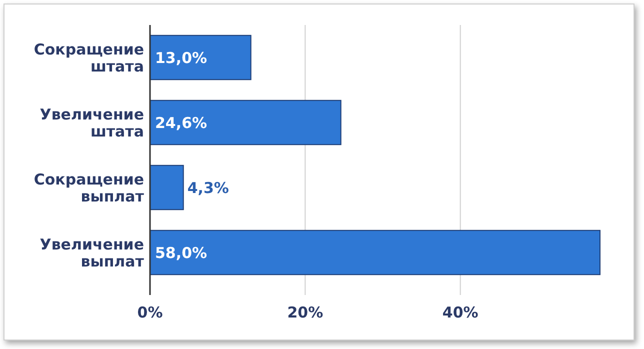 The width and height of the screenshot is (644, 349). I want to click on x-tick-label: 40%, so click(460, 313).